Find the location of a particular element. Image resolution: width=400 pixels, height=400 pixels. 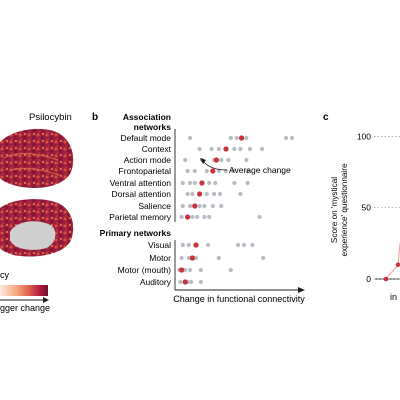

row-label: Ventral attention is located at coordinates (141, 183).